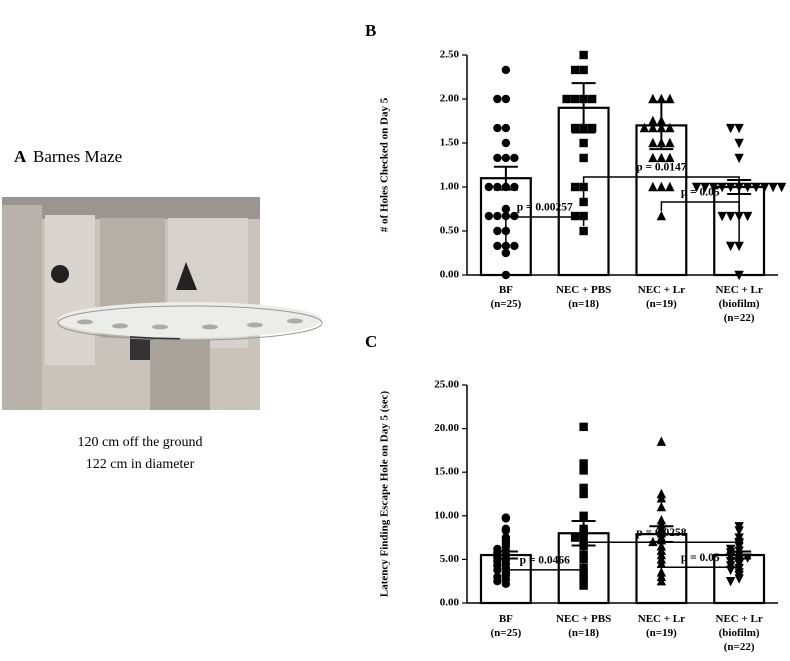  Describe the element at coordinates (370, 30) in the screenshot. I see `panel-letter: B` at that location.